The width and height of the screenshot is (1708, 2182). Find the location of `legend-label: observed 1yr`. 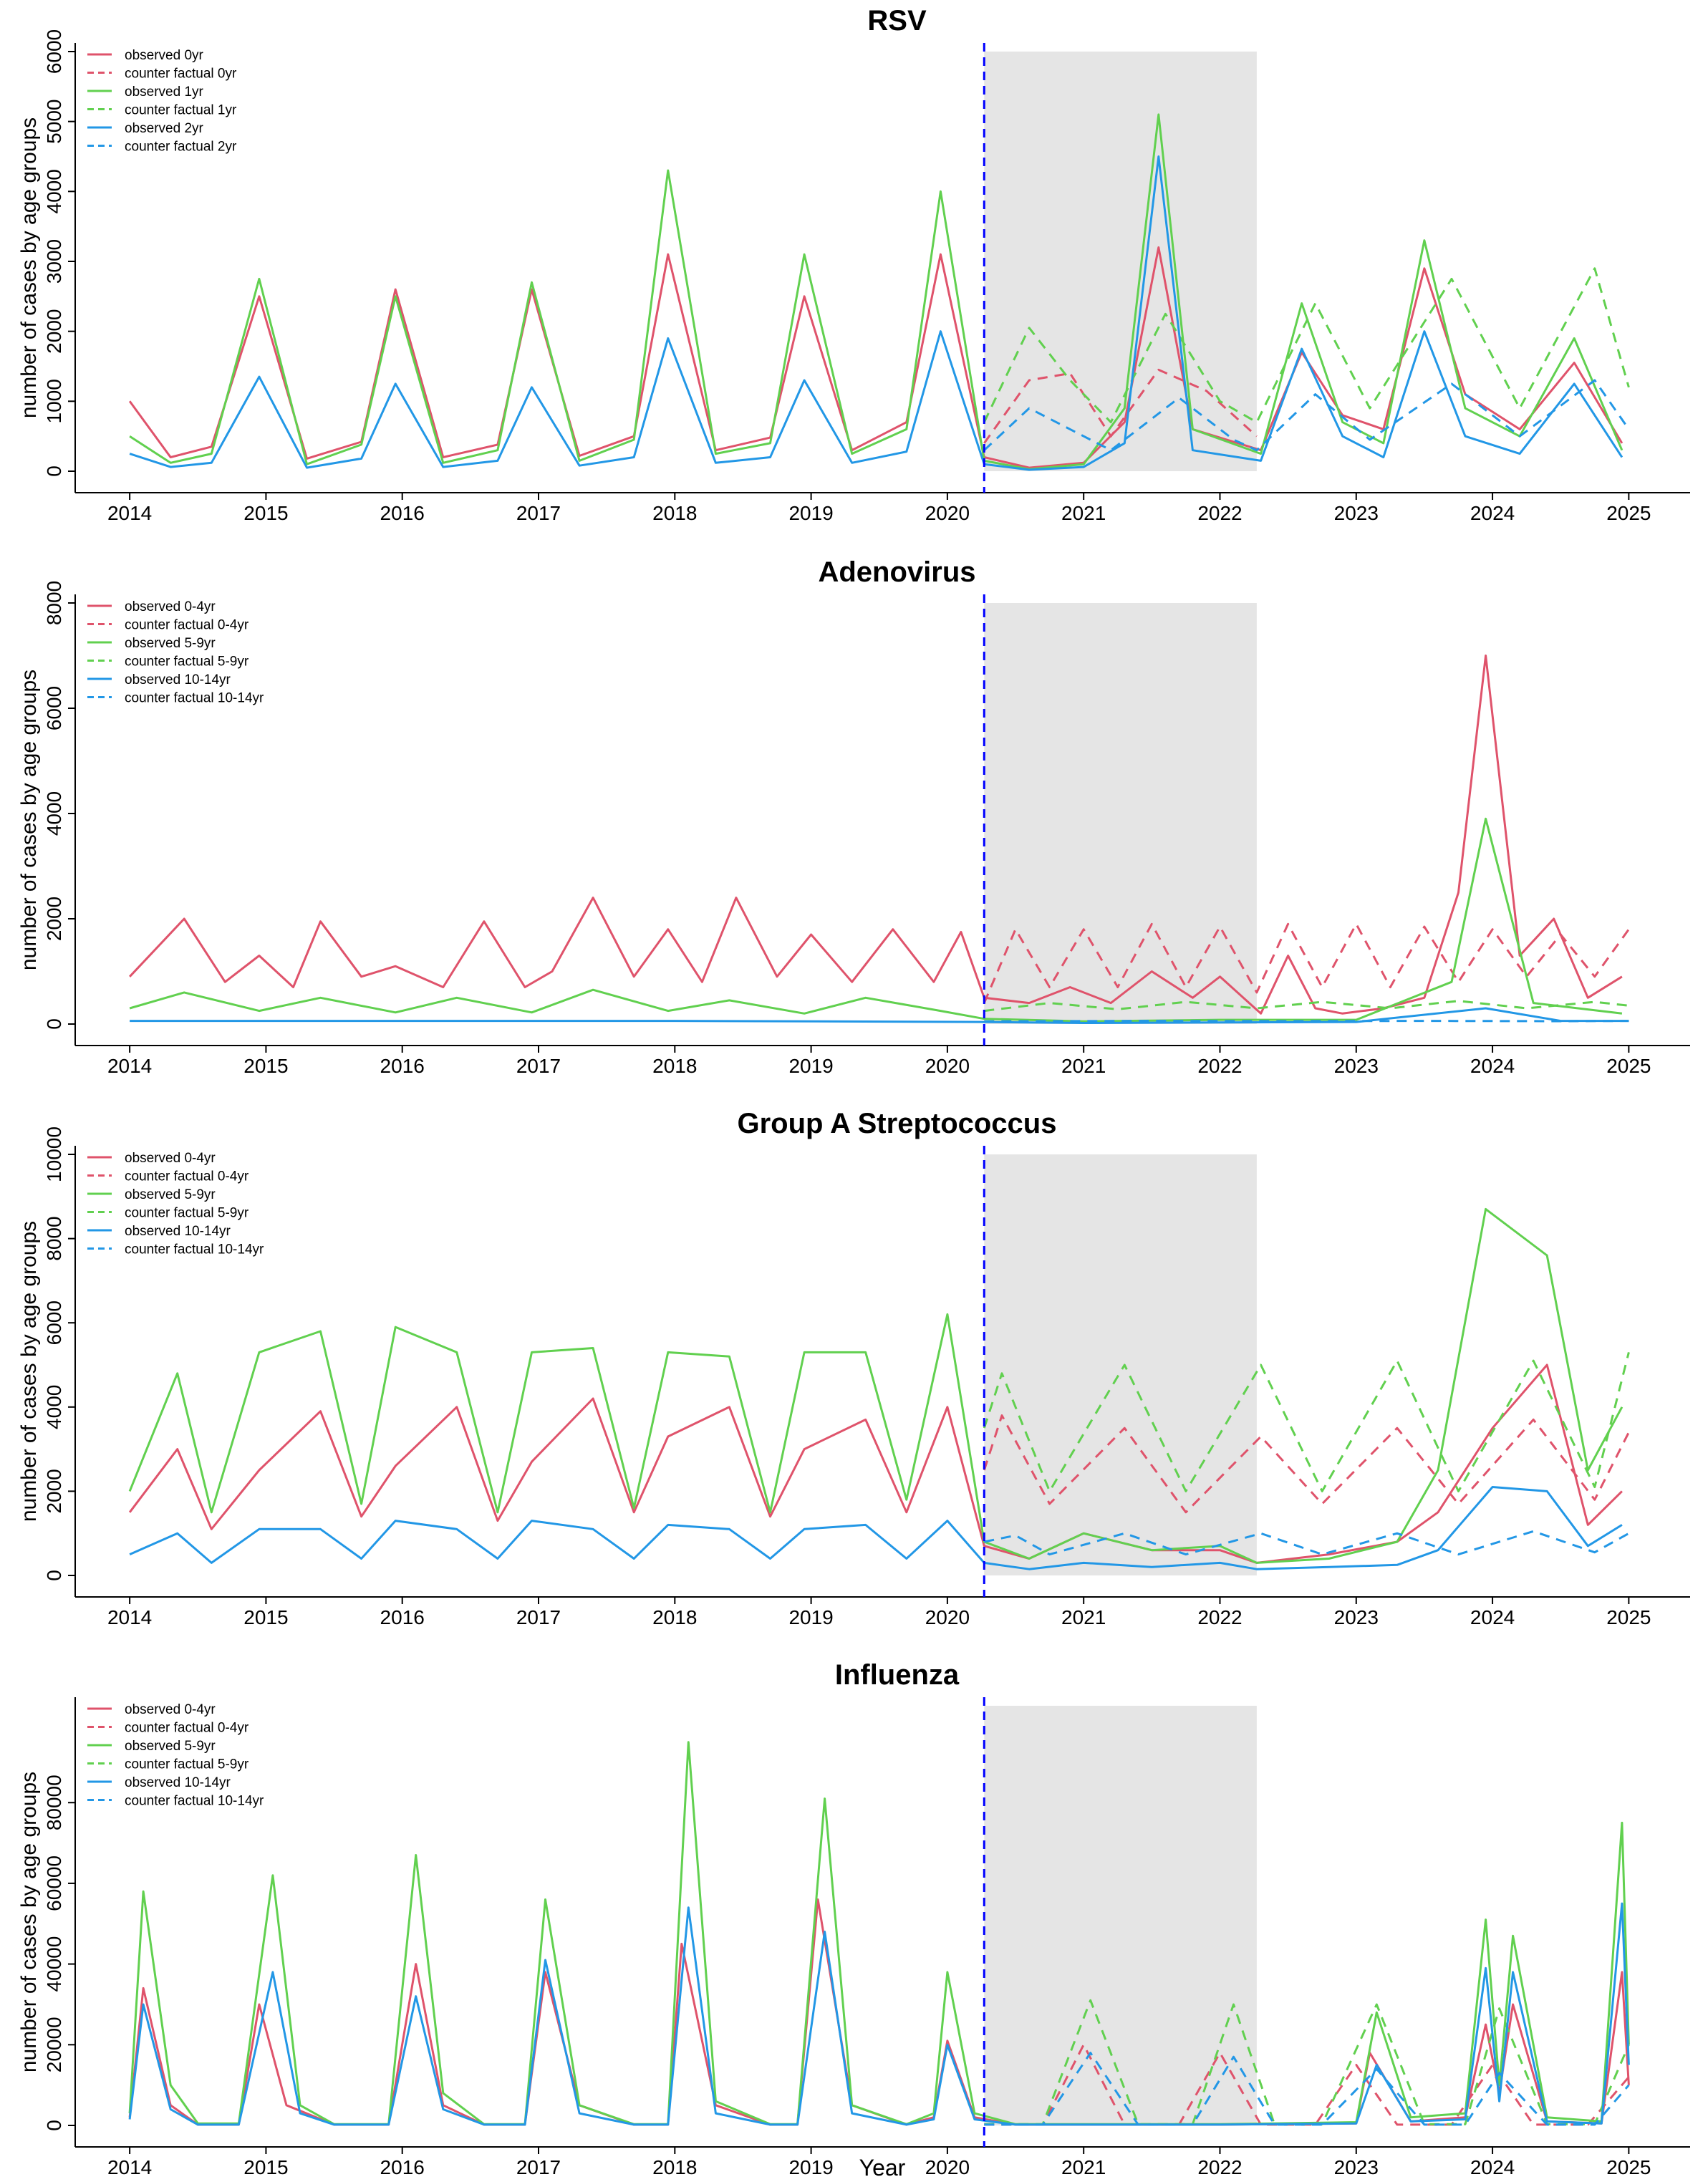

legend-label: observed 1yr is located at coordinates (165, 92).